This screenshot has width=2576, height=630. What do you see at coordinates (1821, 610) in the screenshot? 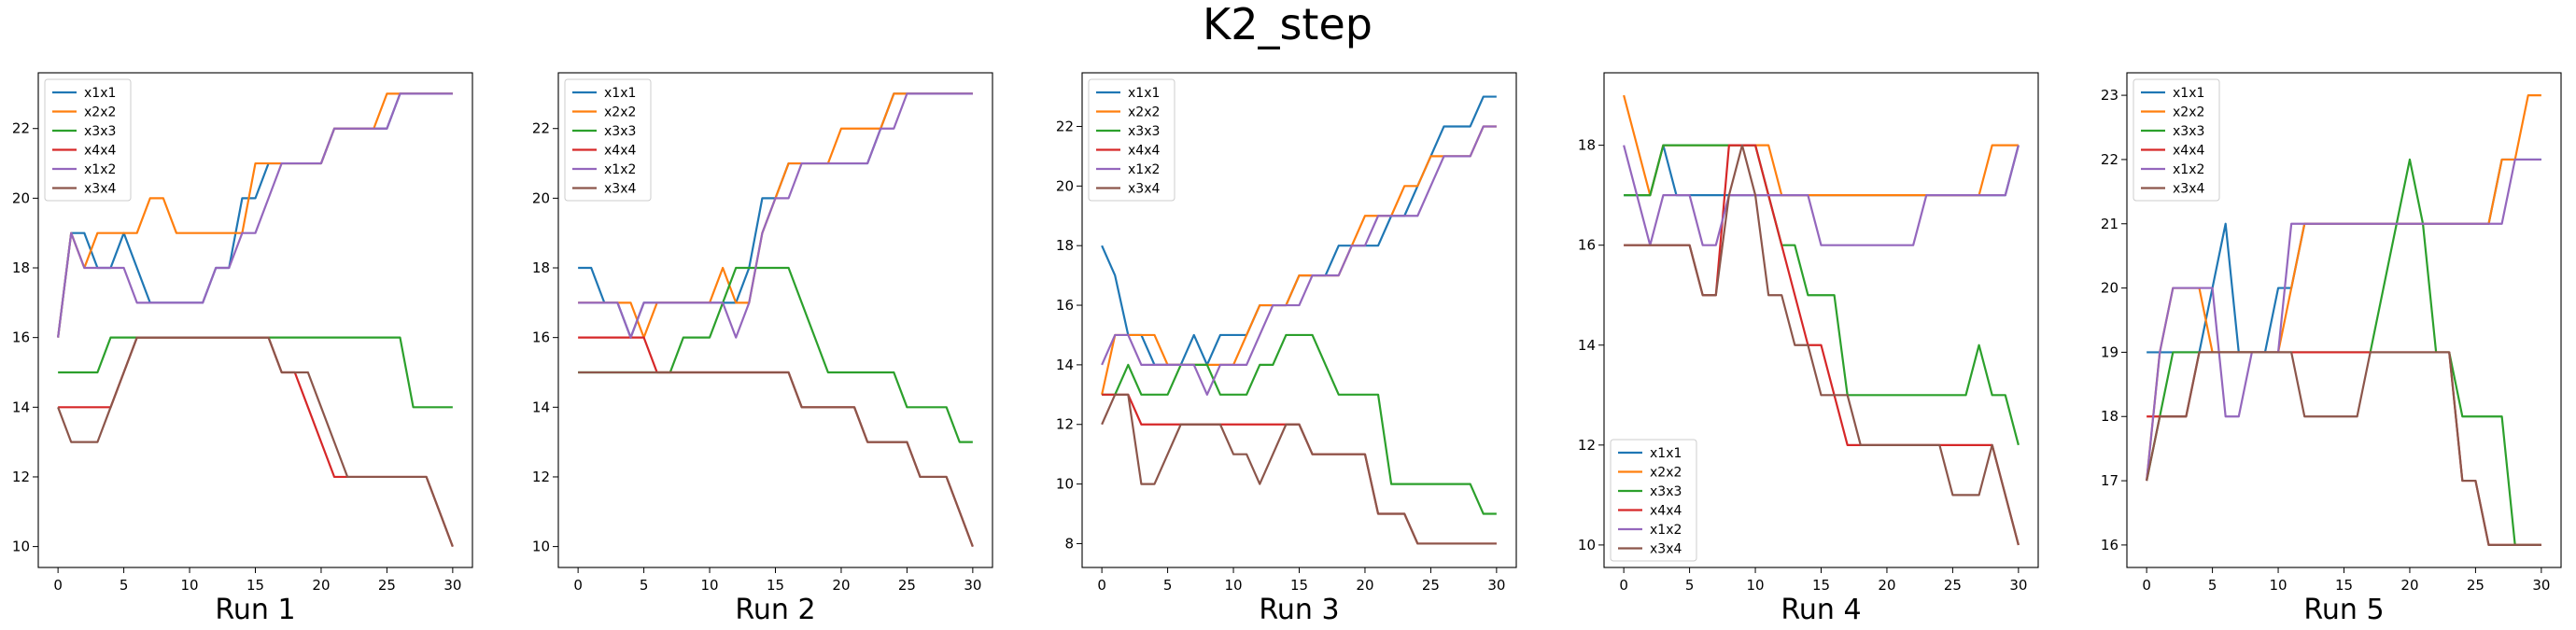
I see `x-axis-label: Run 4` at bounding box center [1821, 610].